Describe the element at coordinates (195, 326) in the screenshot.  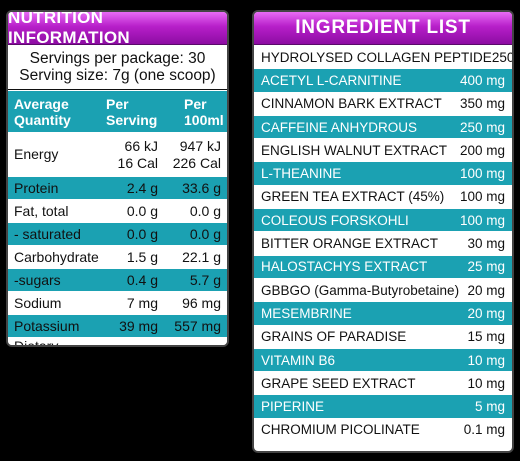
I see `nutrient-per-100ml: 557 mg` at that location.